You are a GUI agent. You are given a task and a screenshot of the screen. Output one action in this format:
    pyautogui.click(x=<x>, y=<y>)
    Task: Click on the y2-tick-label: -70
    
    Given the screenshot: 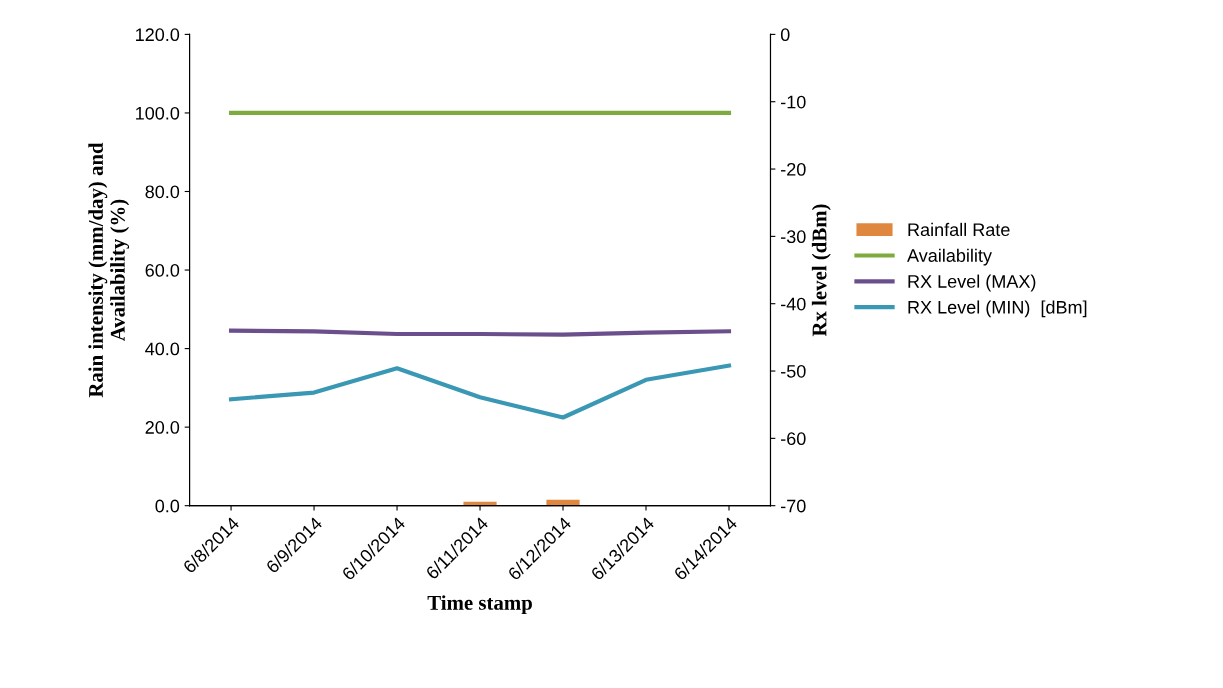 What is the action you would take?
    pyautogui.click(x=793, y=506)
    